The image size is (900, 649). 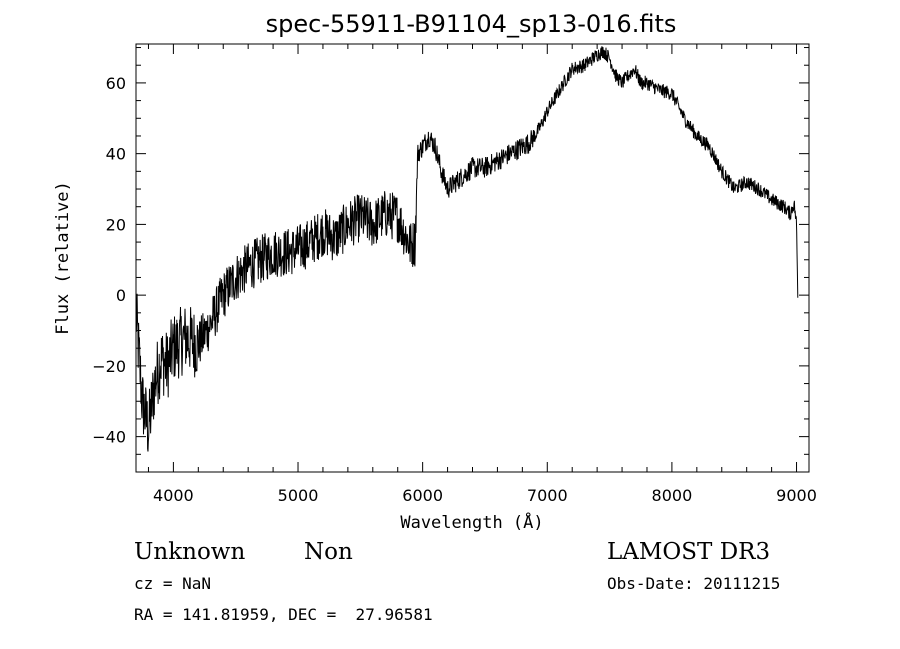 I want to click on x-tick-label: 8000, so click(x=672, y=495).